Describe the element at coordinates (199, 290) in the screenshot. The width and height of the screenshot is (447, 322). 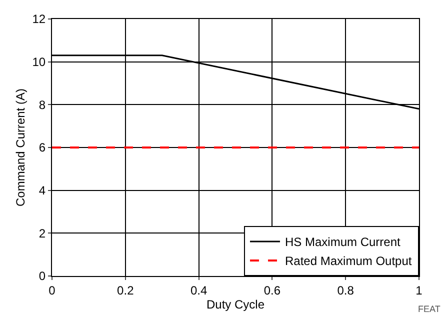
I see `x-tick-label: 0.4` at that location.